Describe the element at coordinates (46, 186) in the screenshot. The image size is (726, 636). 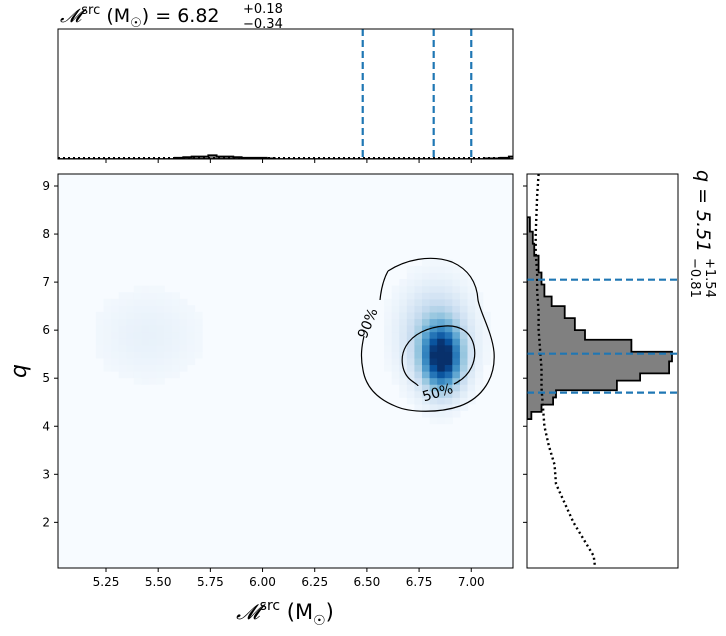
I see `y-tick-label: 9` at that location.